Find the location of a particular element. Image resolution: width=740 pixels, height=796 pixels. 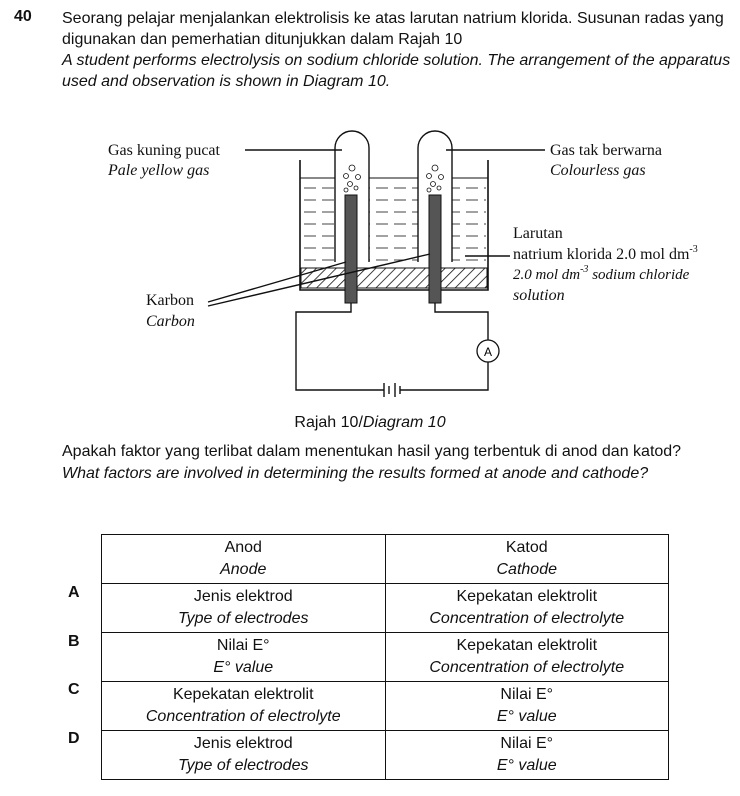

label-carbon-ms: Karbon is located at coordinates (170, 300).